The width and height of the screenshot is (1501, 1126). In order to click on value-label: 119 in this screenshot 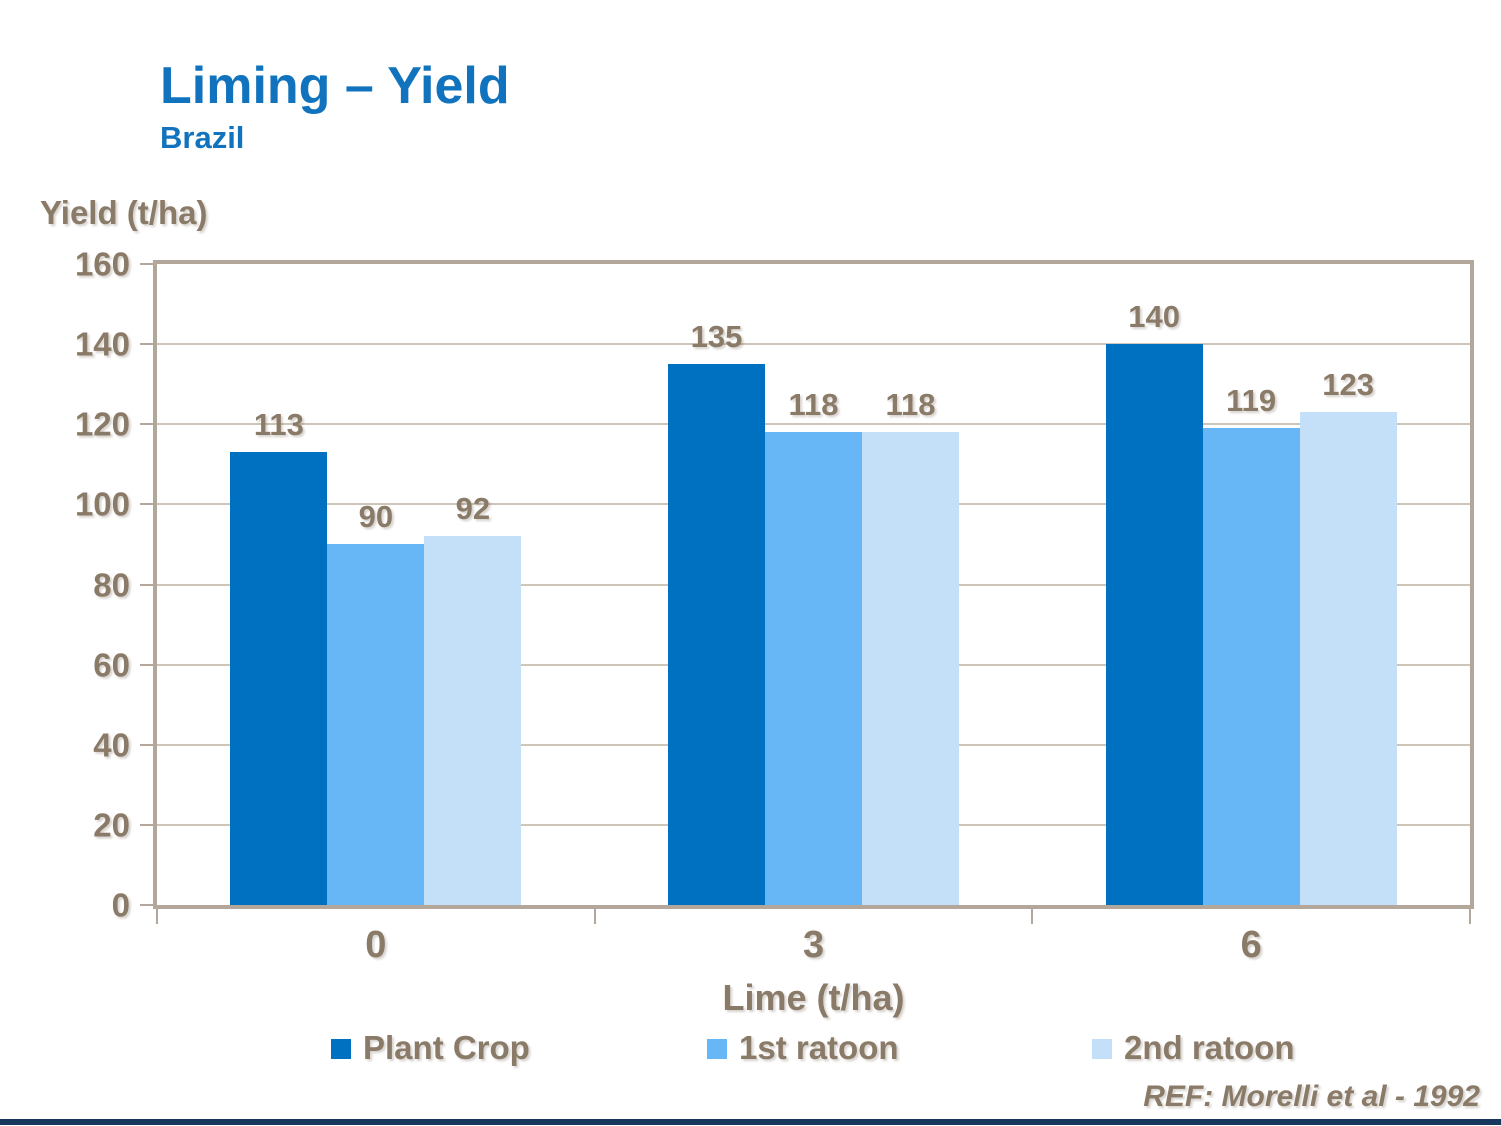, I will do `click(1251, 401)`.